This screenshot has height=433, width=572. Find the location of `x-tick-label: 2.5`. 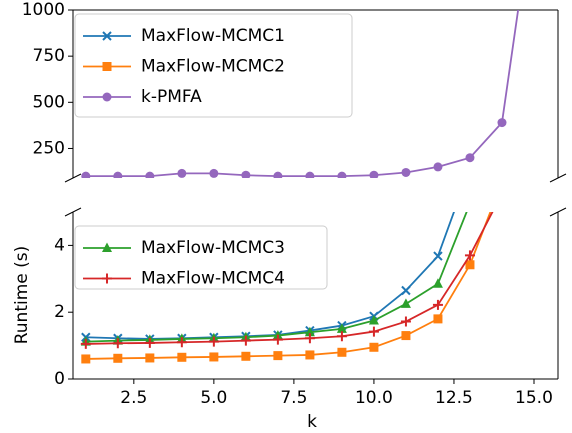

x-tick-label: 2.5 is located at coordinates (133, 398).